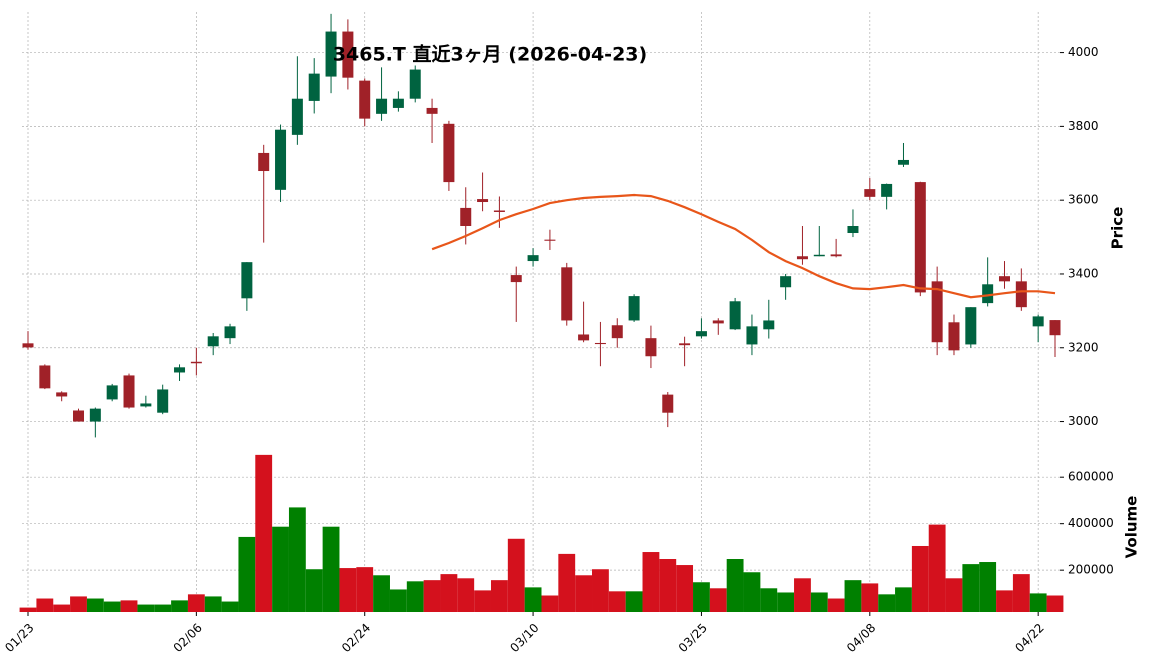 Image resolution: width=1152 pixels, height=670 pixels. I want to click on x-tick-label: 04/22, so click(1029, 638).